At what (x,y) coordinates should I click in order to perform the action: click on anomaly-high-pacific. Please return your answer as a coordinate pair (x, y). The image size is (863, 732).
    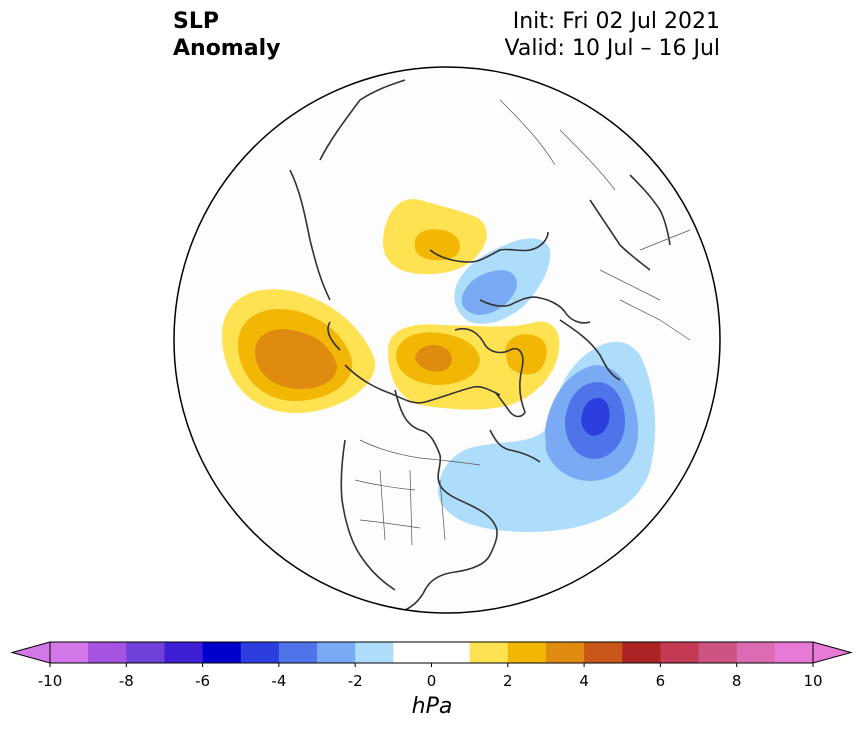
    Looking at the image, I should click on (298, 351).